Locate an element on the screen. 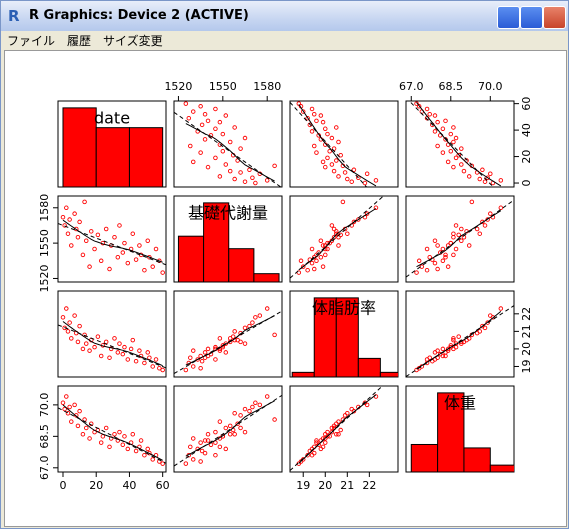  menu-item: 履歴 is located at coordinates (79, 41).